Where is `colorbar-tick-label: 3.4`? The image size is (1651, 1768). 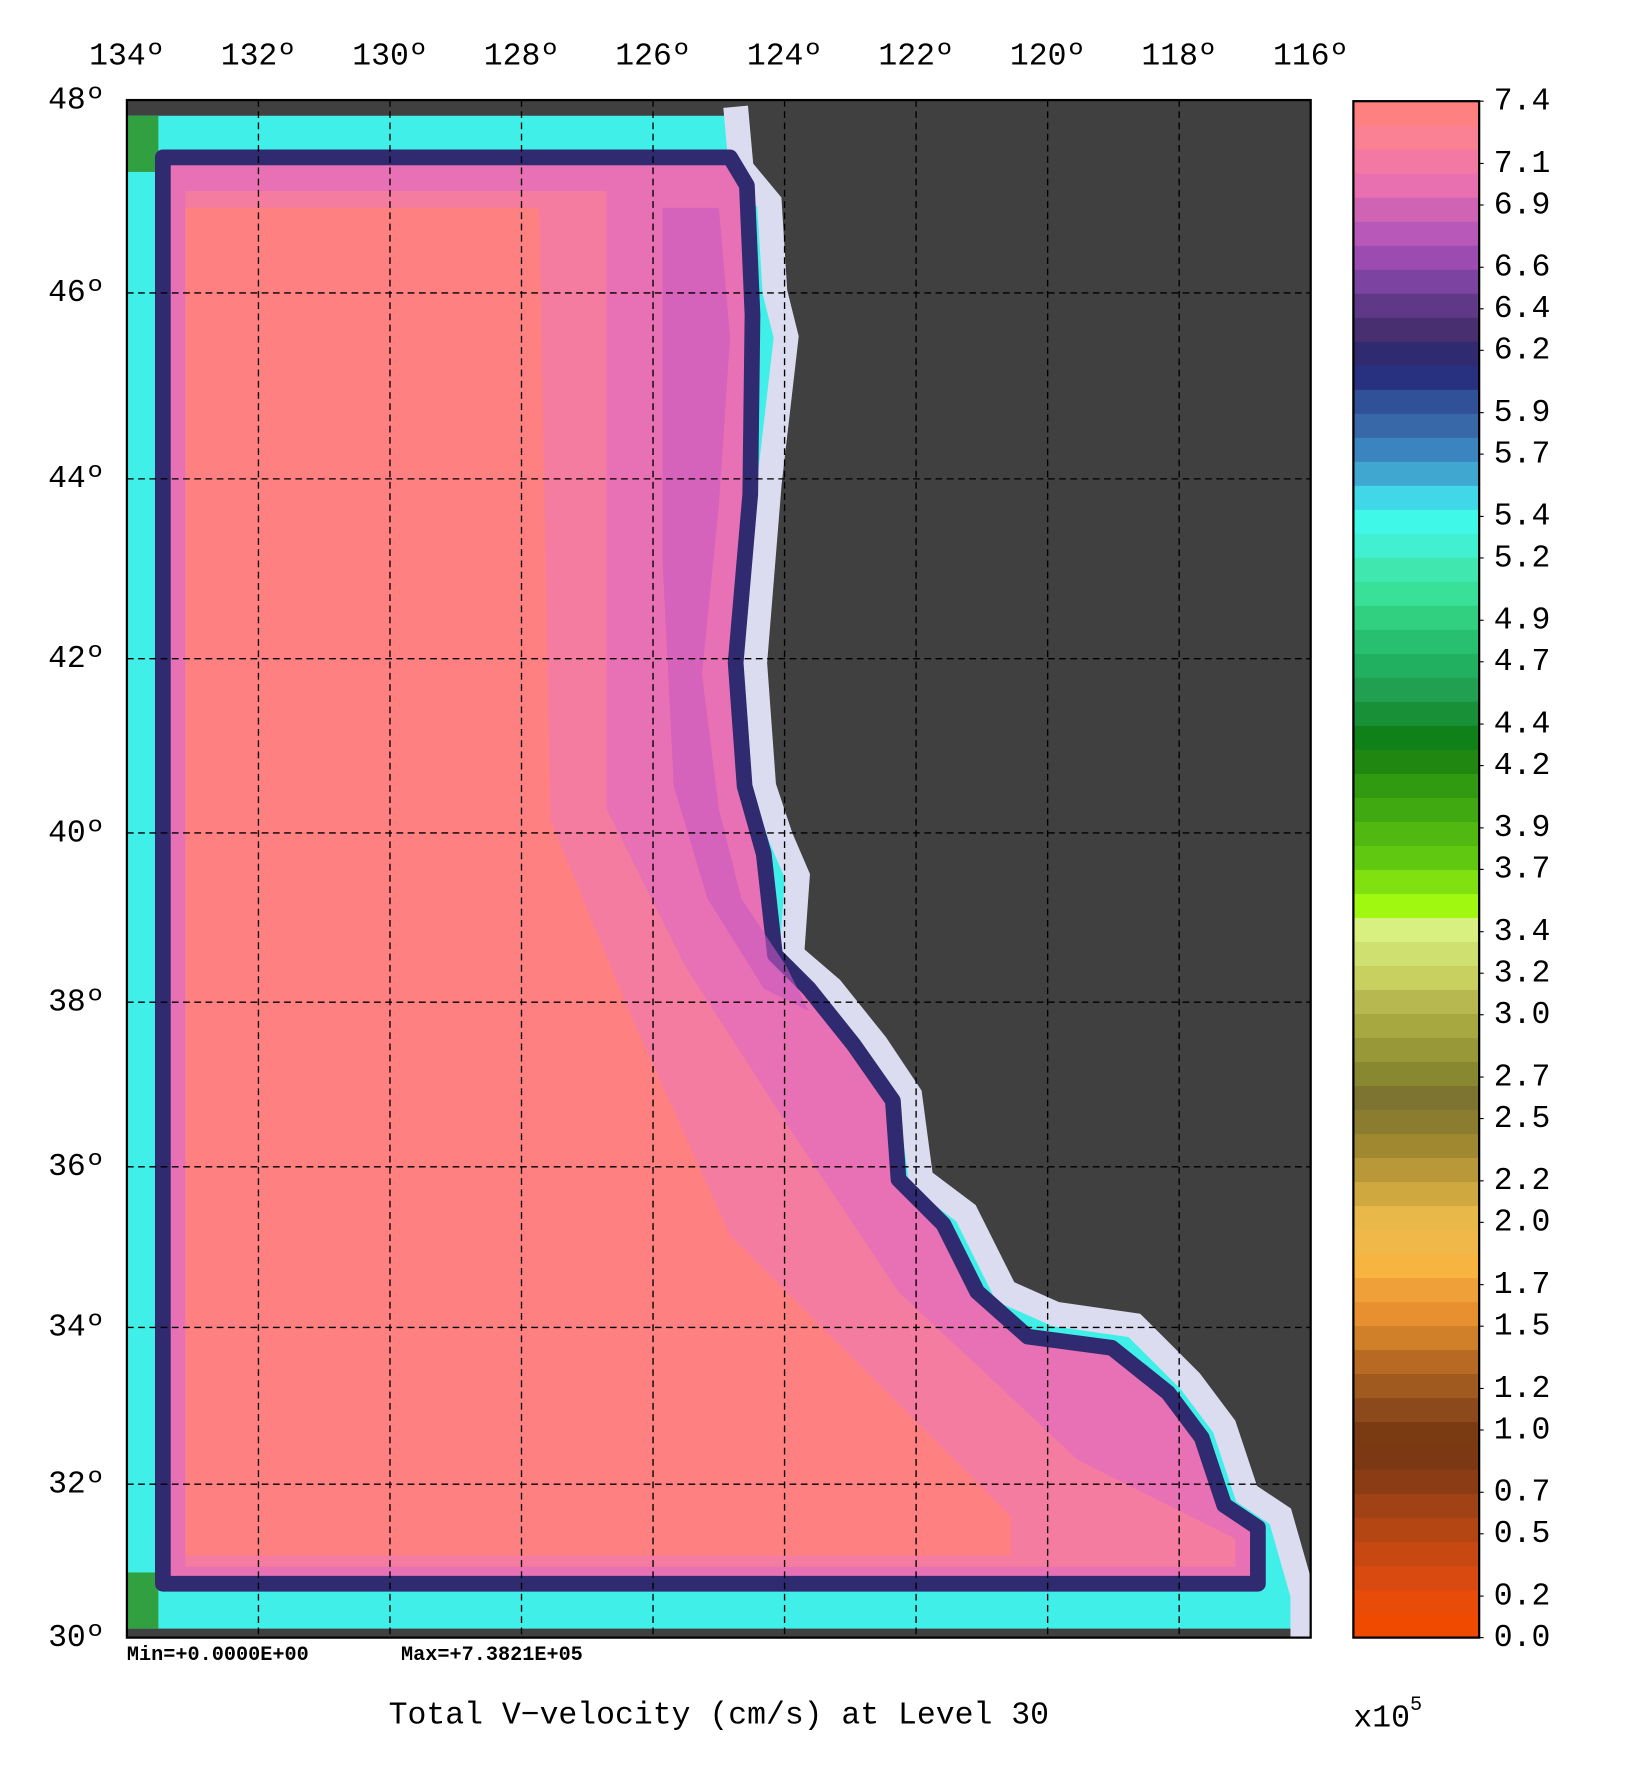 colorbar-tick-label: 3.4 is located at coordinates (1522, 932).